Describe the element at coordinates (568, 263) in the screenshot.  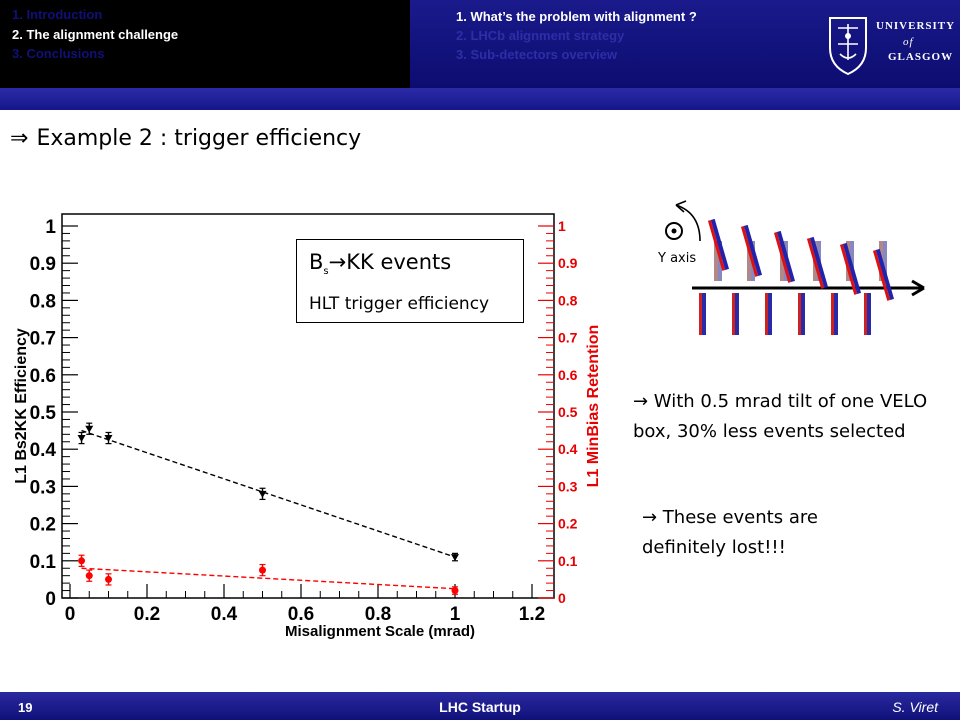
I see `y2-tick-label: 0.9` at that location.